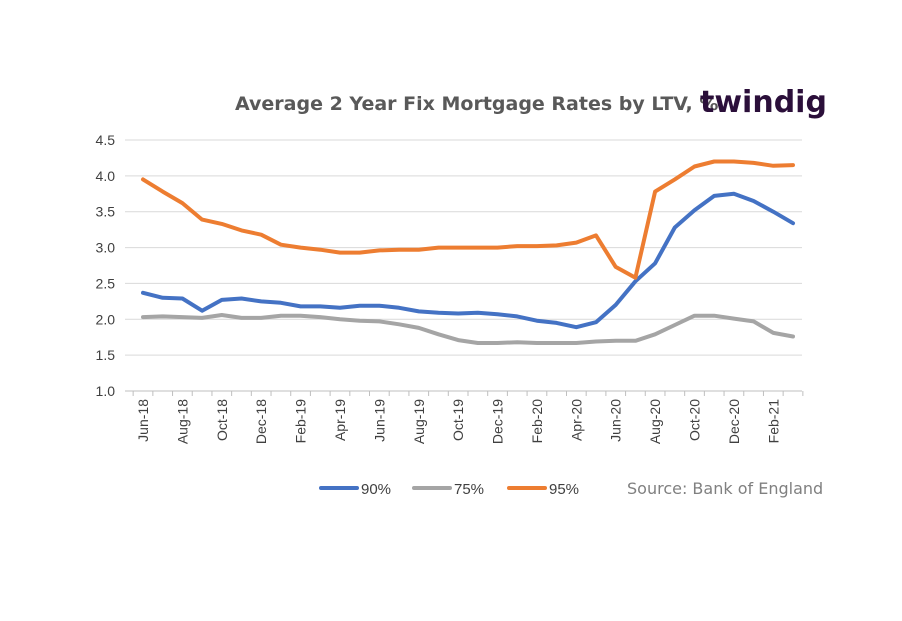  I want to click on x-tick-label: Oct-19, so click(458, 420).